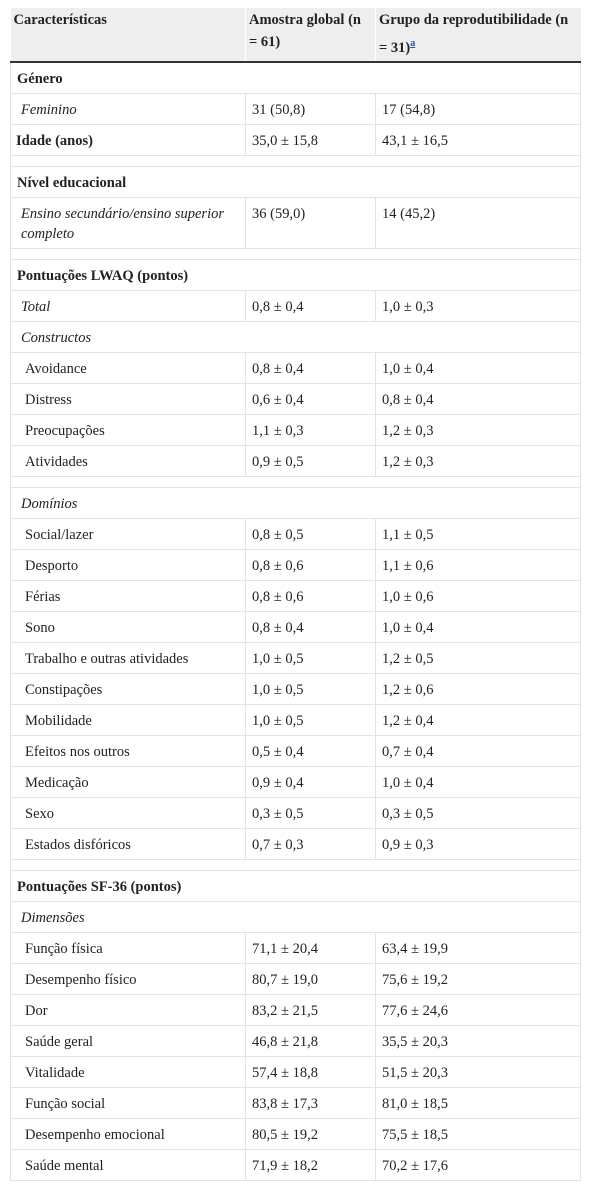  I want to click on label-cell: Medicação, so click(128, 782).